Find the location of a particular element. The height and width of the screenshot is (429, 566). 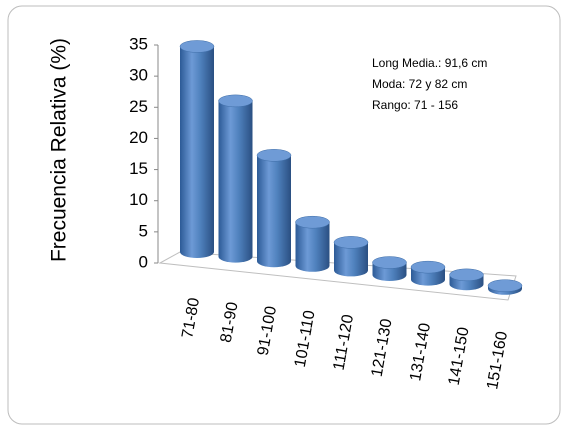

x-tick-label: 81-90 is located at coordinates (230, 322).